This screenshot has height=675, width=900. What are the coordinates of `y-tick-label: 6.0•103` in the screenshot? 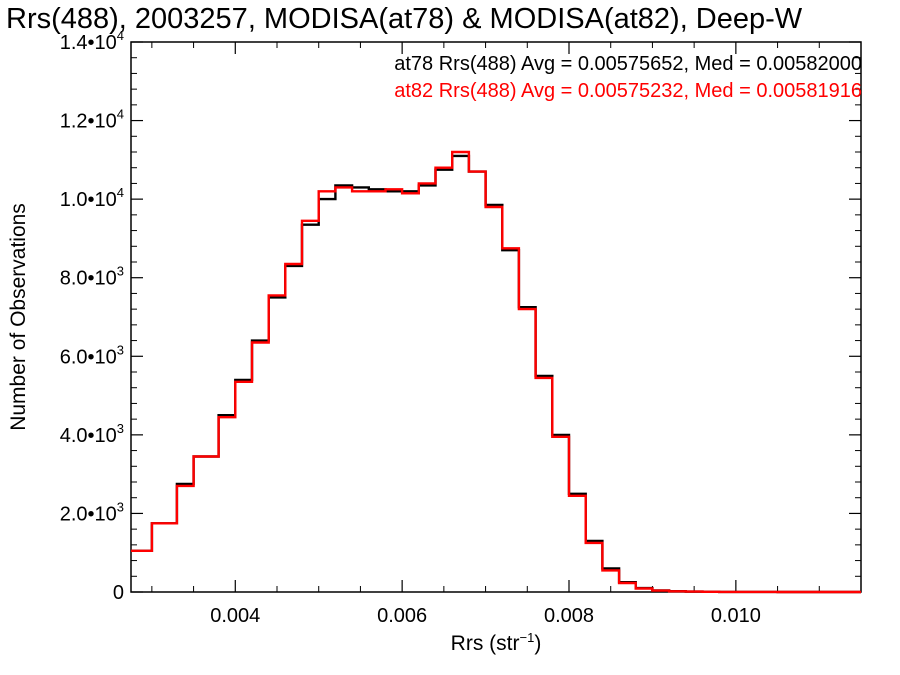 It's located at (92, 355).